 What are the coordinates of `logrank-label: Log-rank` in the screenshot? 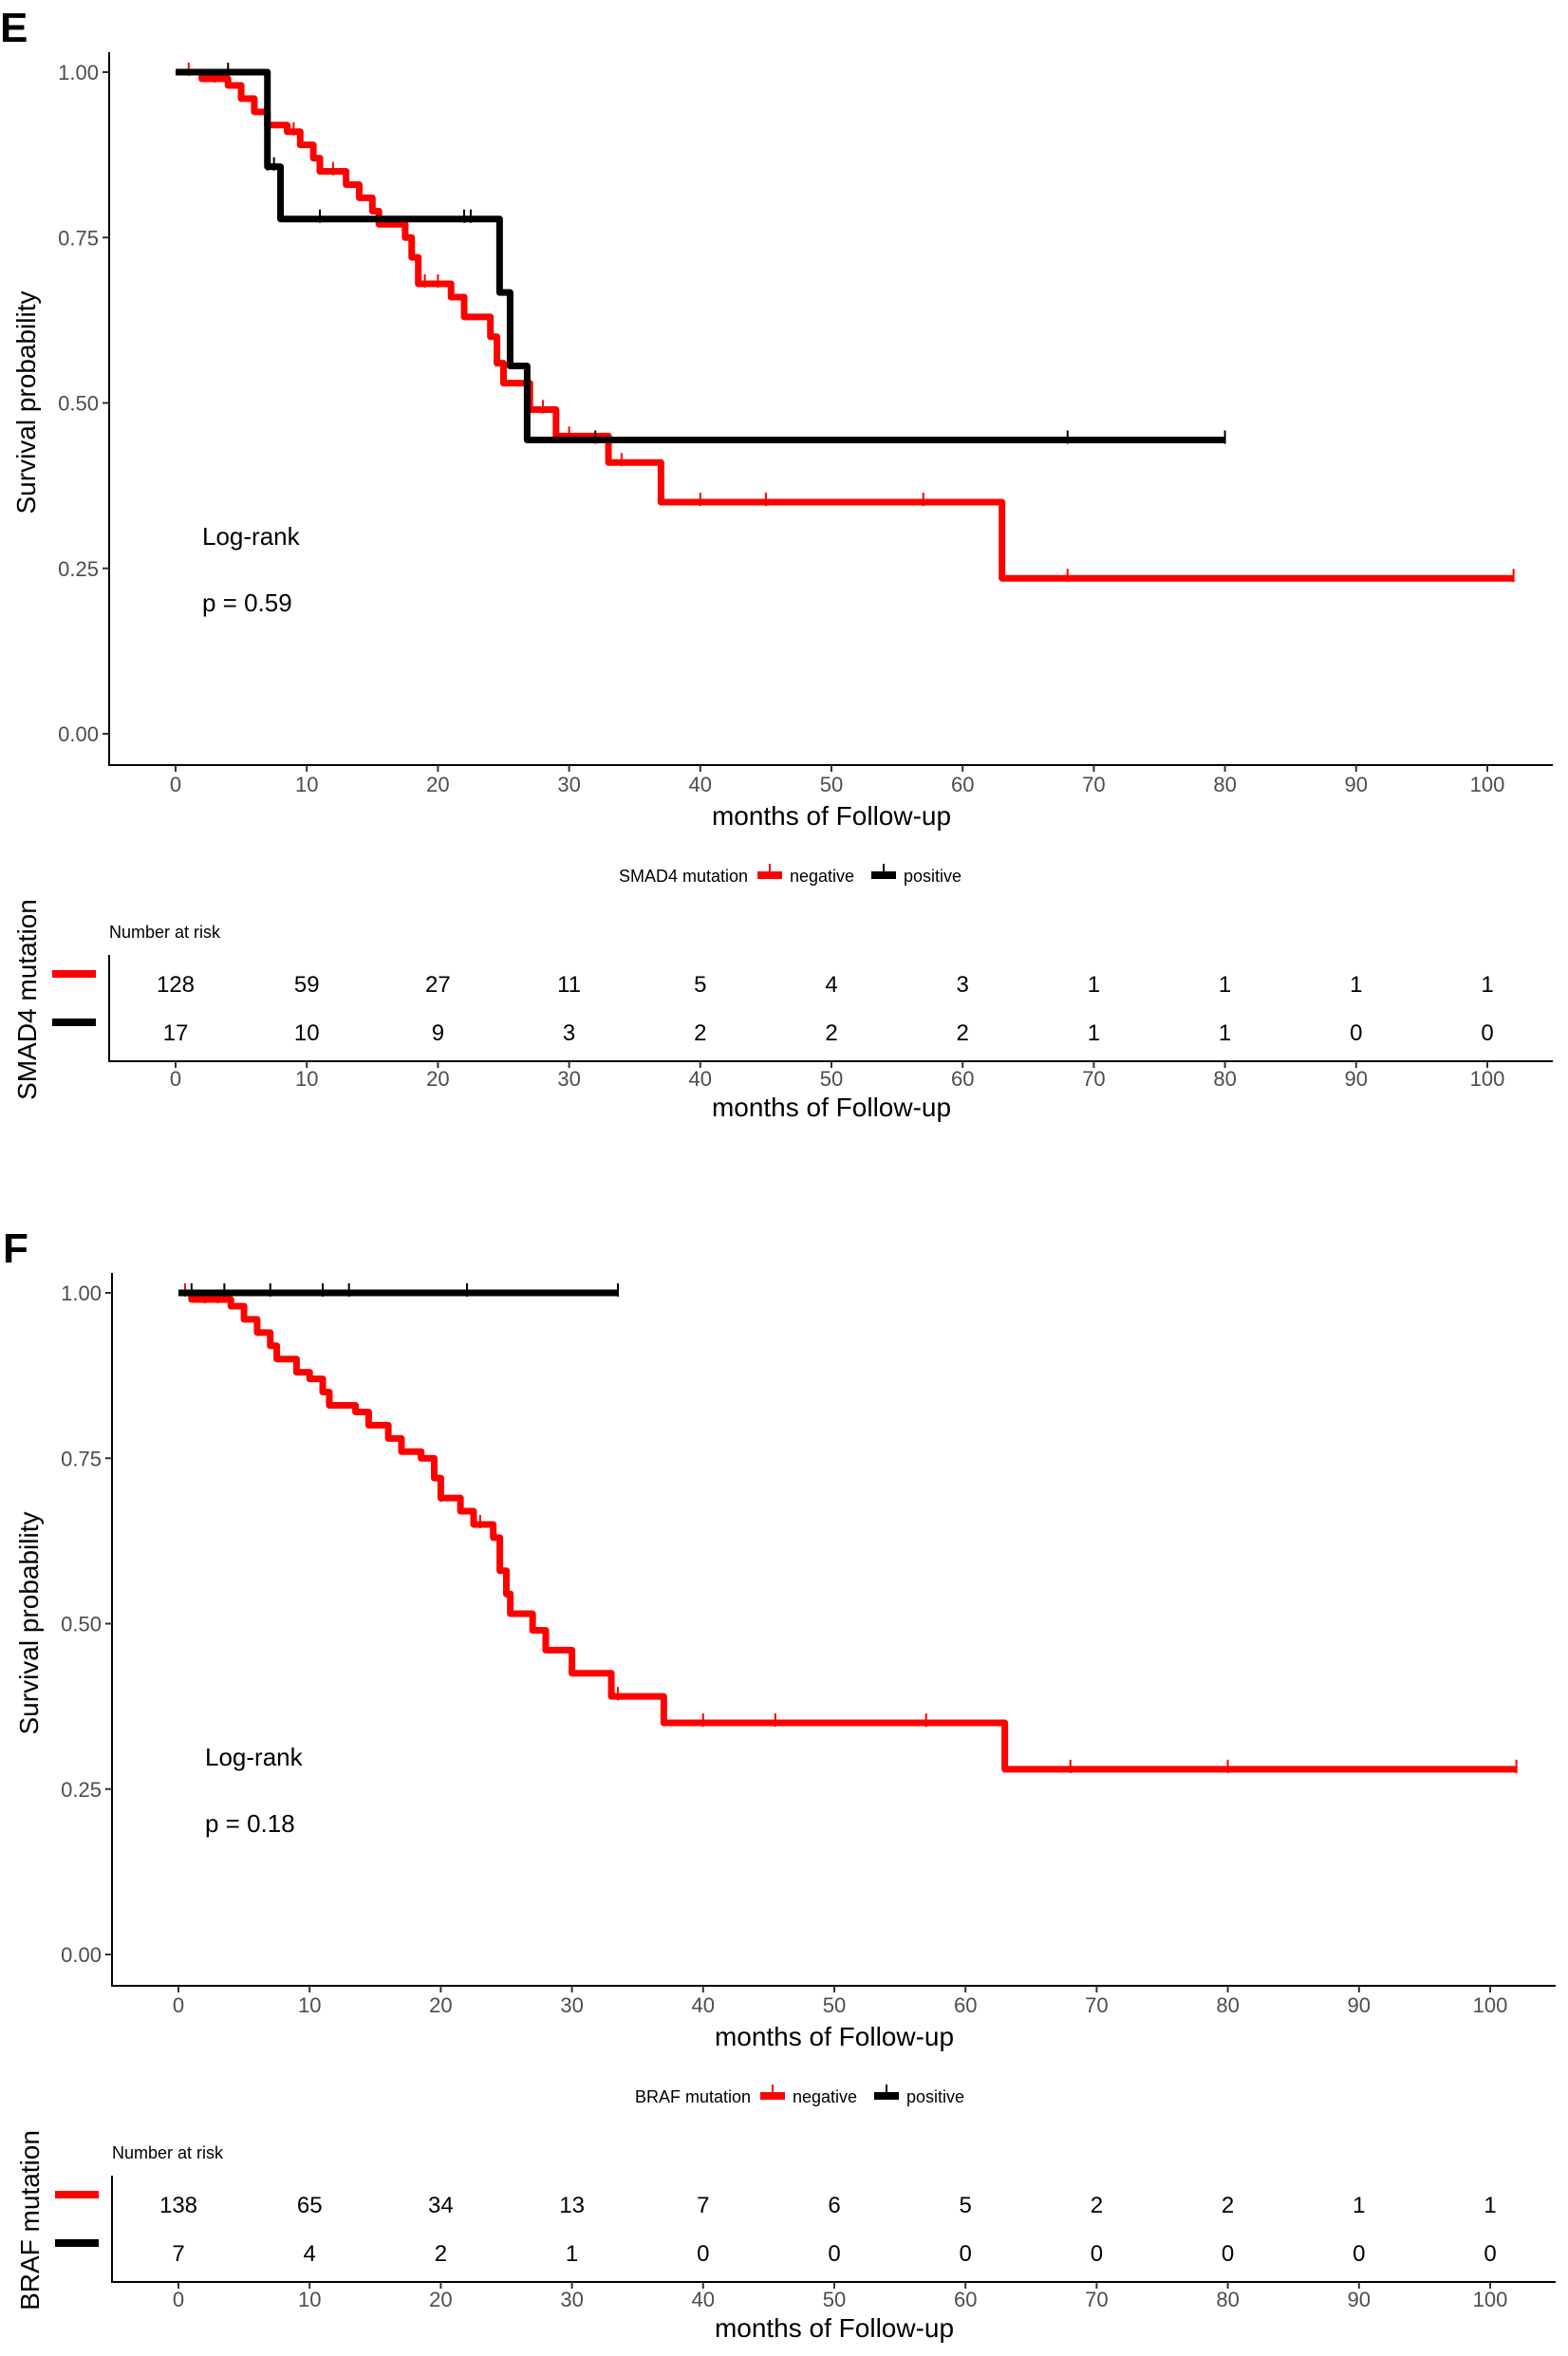 It's located at (251, 536).